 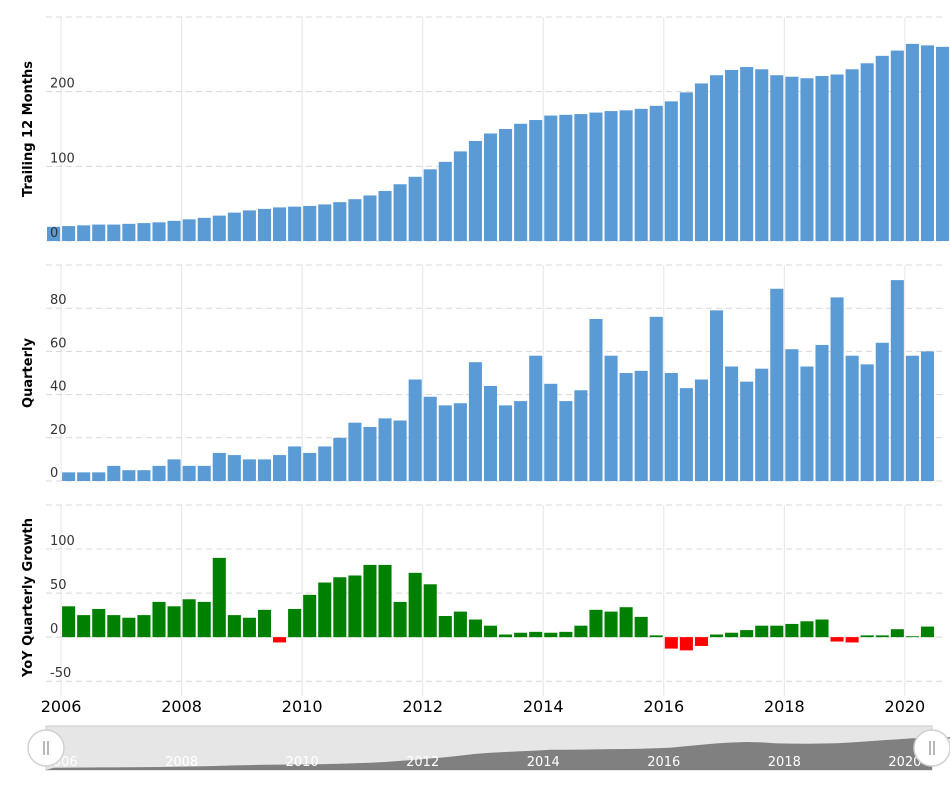 I want to click on handle-knob, so click(x=46, y=748).